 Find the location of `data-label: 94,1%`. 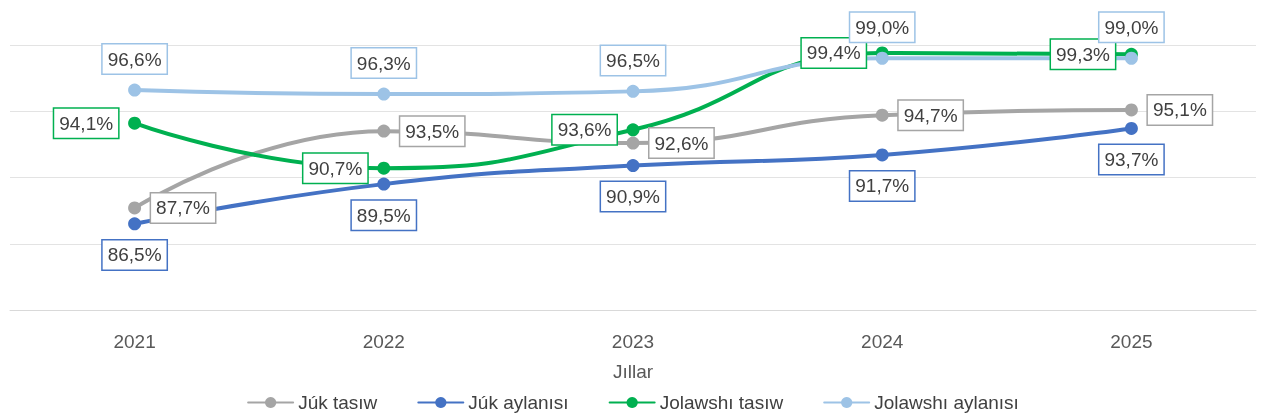

data-label: 94,1% is located at coordinates (86, 123).